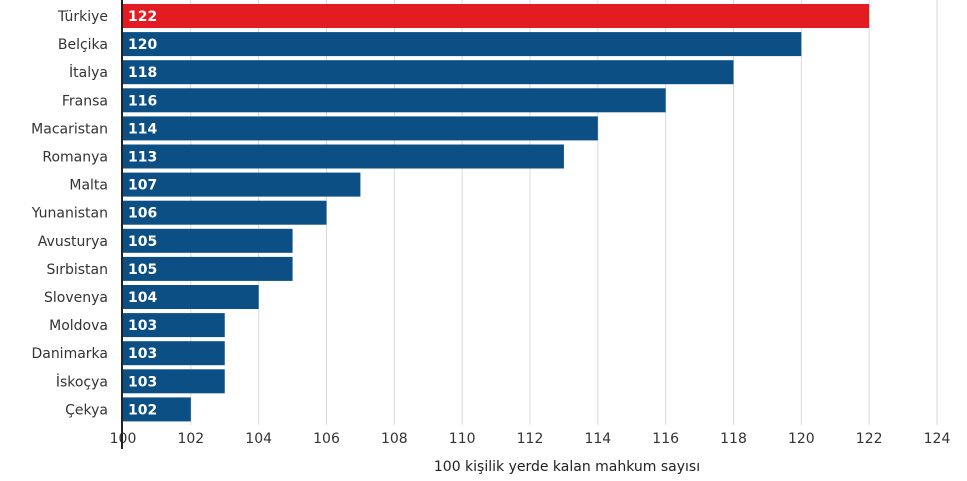 The image size is (967, 481). What do you see at coordinates (88, 72) in the screenshot?
I see `category-label: İtalya` at bounding box center [88, 72].